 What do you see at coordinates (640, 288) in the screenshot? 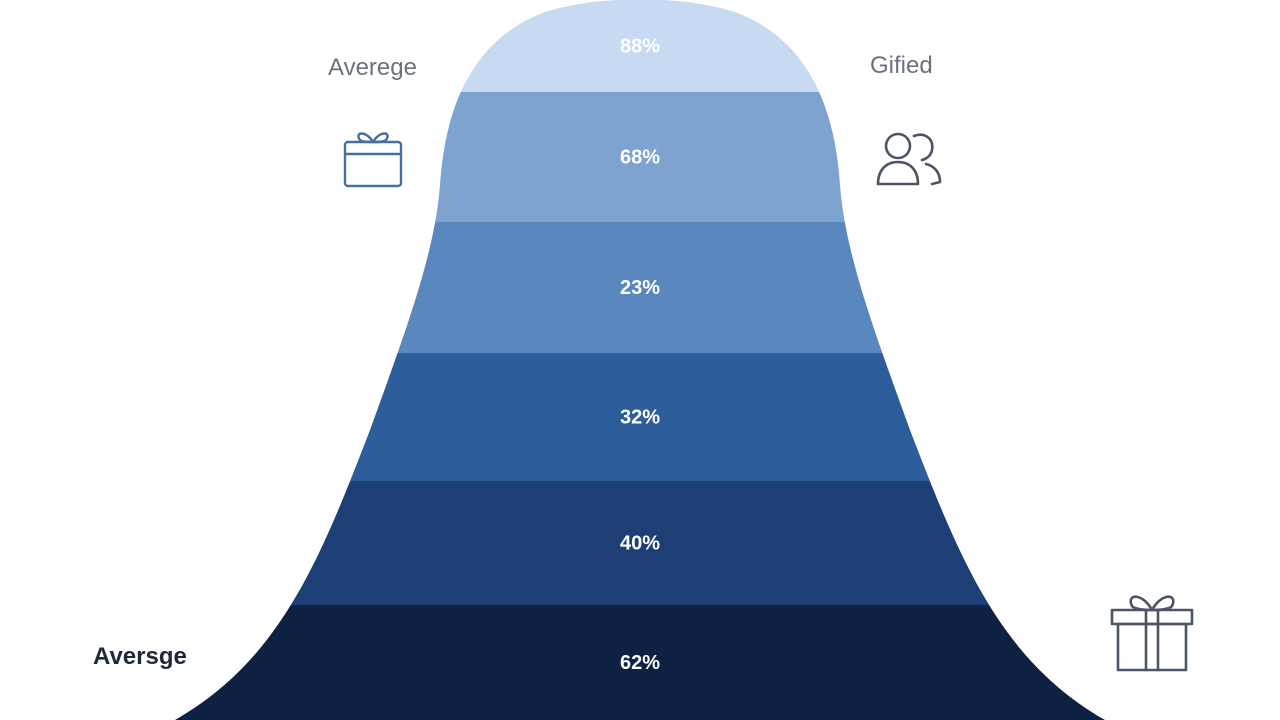
I see `funnel-segment-label: 23%` at bounding box center [640, 288].